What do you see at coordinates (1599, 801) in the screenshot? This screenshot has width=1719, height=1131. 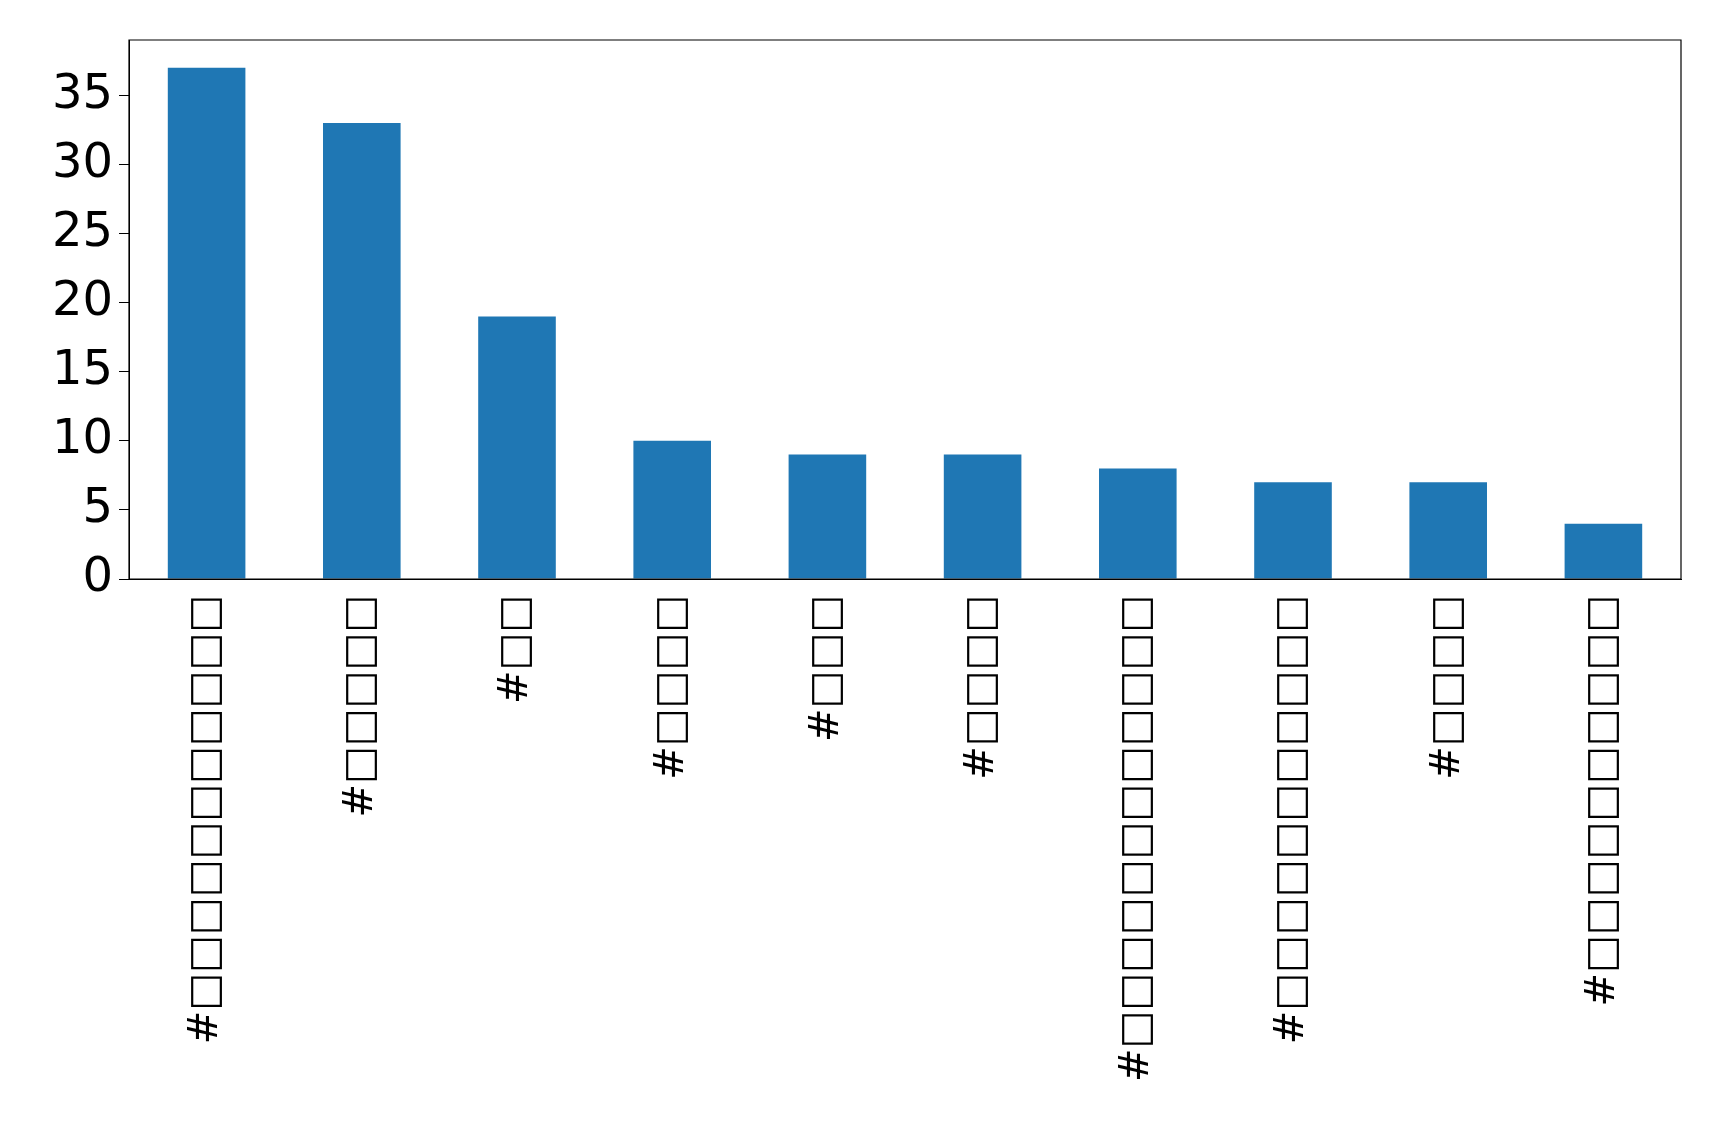 I see `x-tick-label: #□□□□□□□□□□` at bounding box center [1599, 801].